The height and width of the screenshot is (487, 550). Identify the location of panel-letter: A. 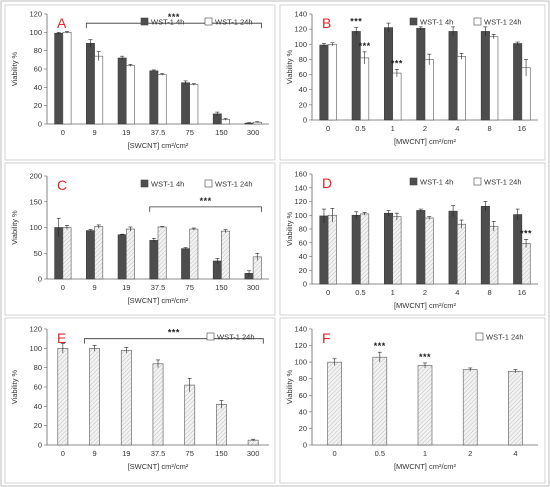
(62, 23).